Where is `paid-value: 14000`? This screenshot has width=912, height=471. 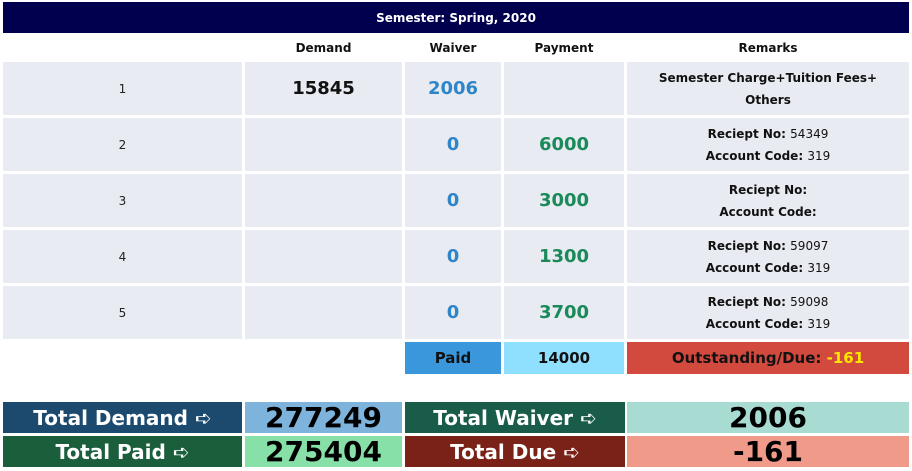 paid-value: 14000 is located at coordinates (564, 358).